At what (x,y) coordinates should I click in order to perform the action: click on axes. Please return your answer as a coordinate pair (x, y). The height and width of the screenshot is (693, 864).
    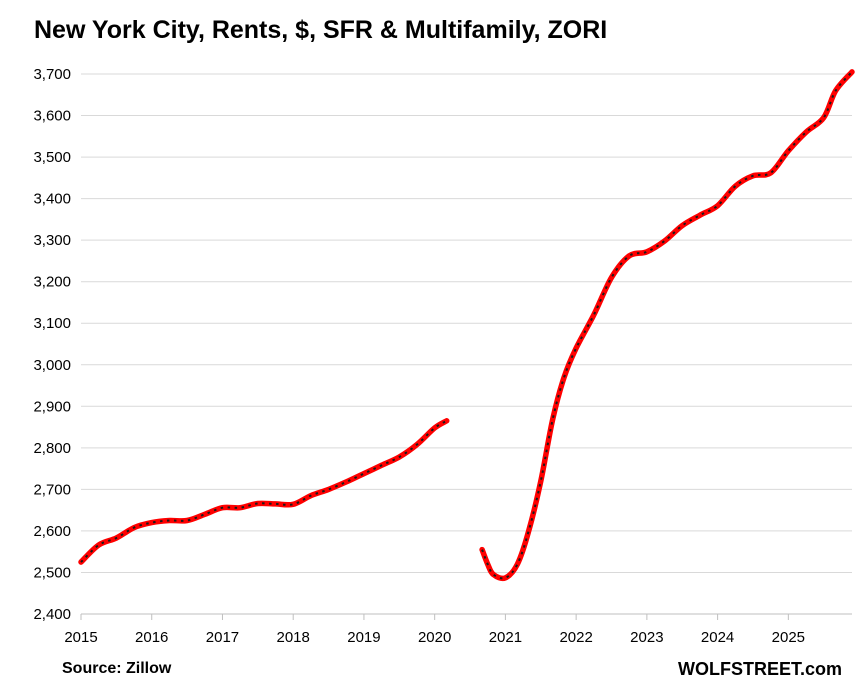
    Looking at the image, I should click on (466, 616).